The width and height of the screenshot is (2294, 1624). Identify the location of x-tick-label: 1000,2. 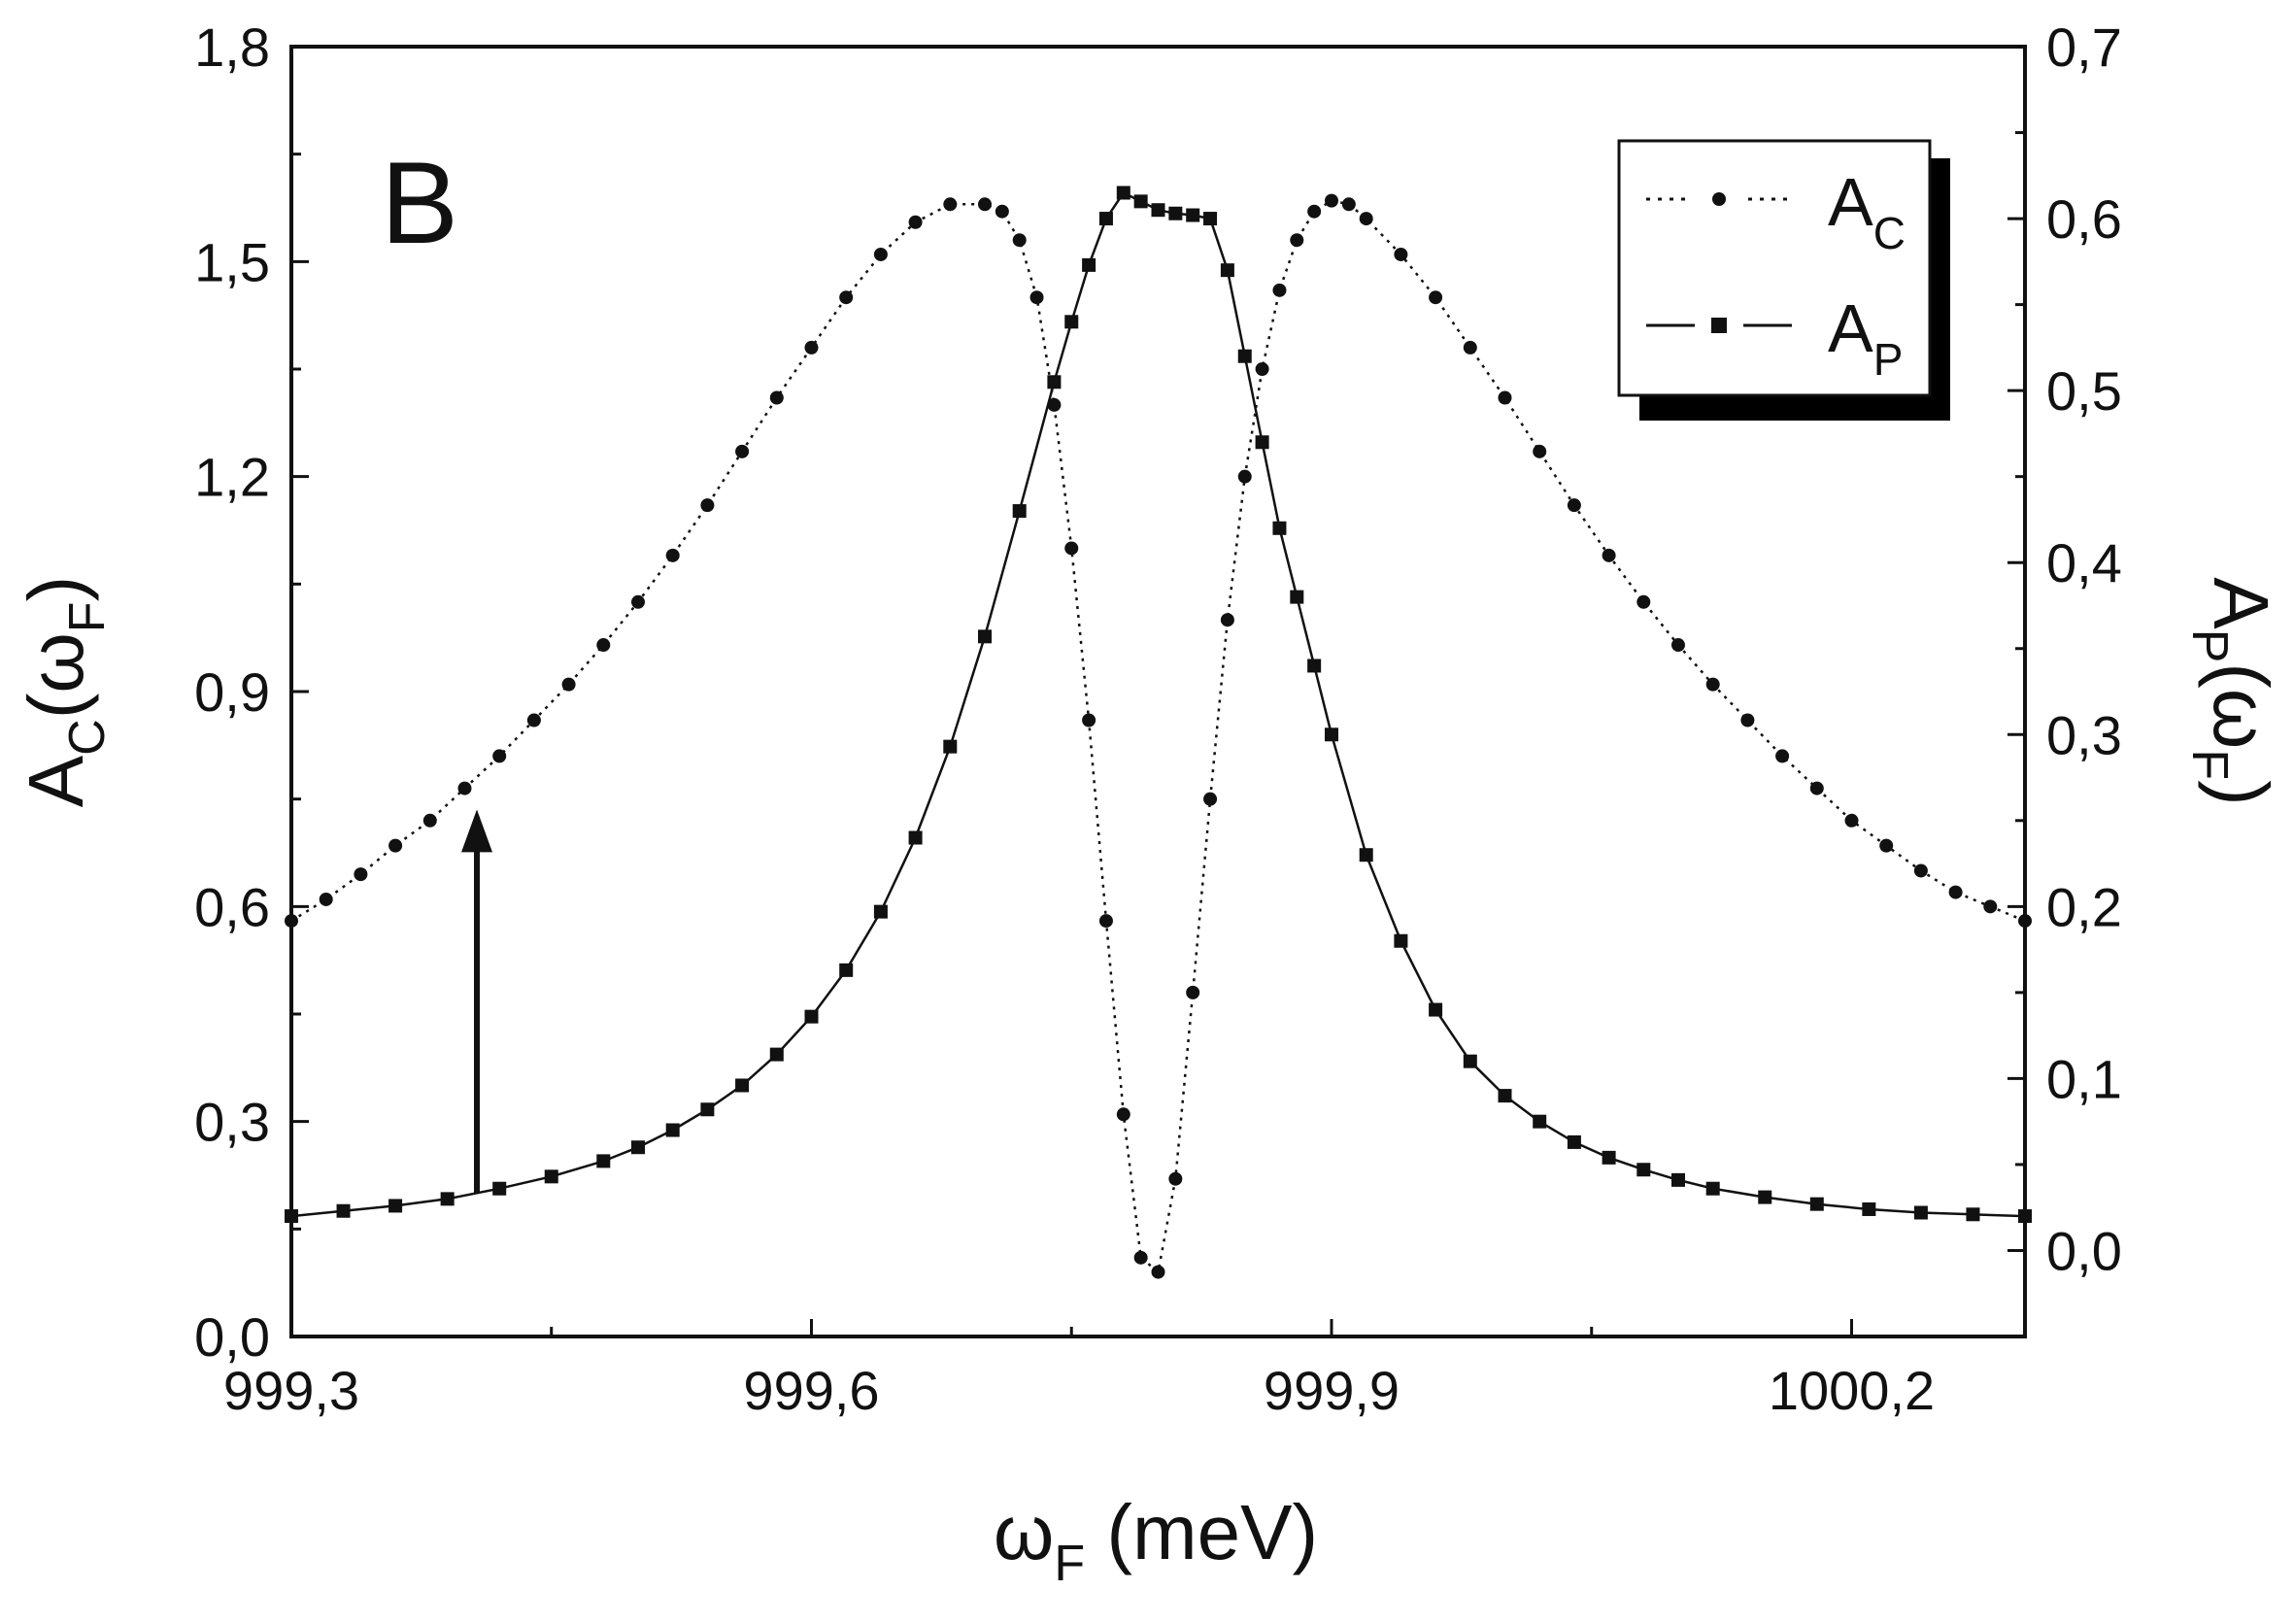
(1852, 1390).